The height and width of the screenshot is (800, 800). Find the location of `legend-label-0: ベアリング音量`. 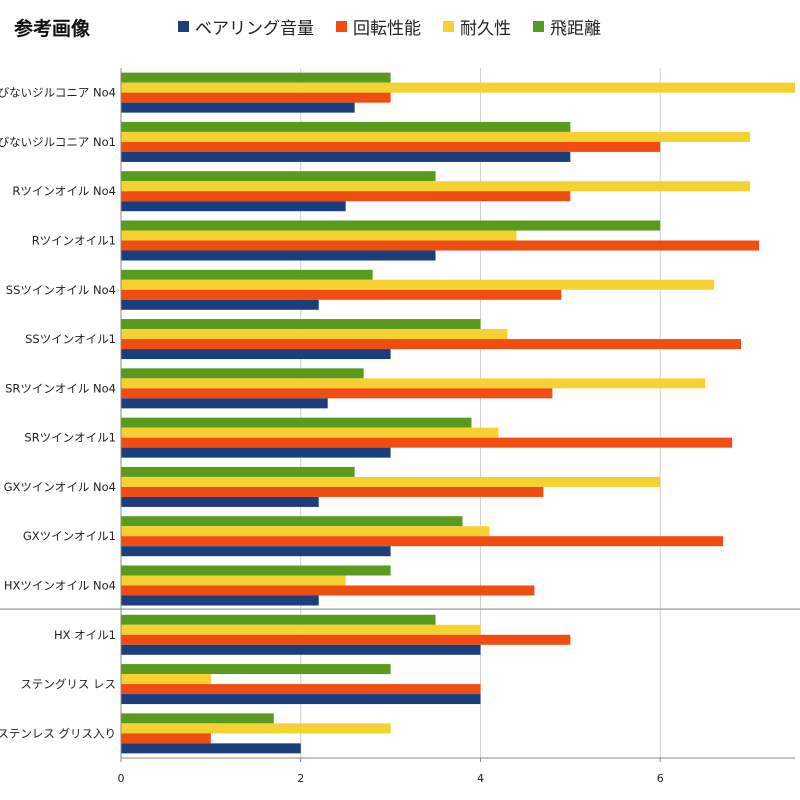

legend-label-0: ベアリング音量 is located at coordinates (254, 29).